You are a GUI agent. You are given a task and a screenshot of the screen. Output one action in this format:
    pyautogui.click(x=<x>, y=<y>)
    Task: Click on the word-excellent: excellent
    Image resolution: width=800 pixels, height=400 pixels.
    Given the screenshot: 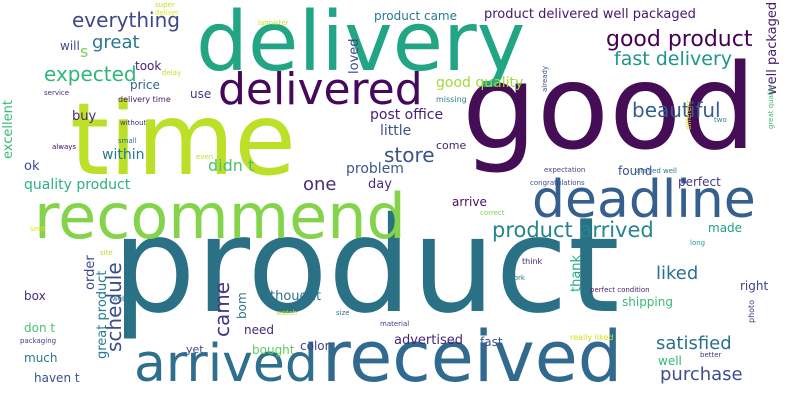 What is the action you would take?
    pyautogui.click(x=8, y=129)
    